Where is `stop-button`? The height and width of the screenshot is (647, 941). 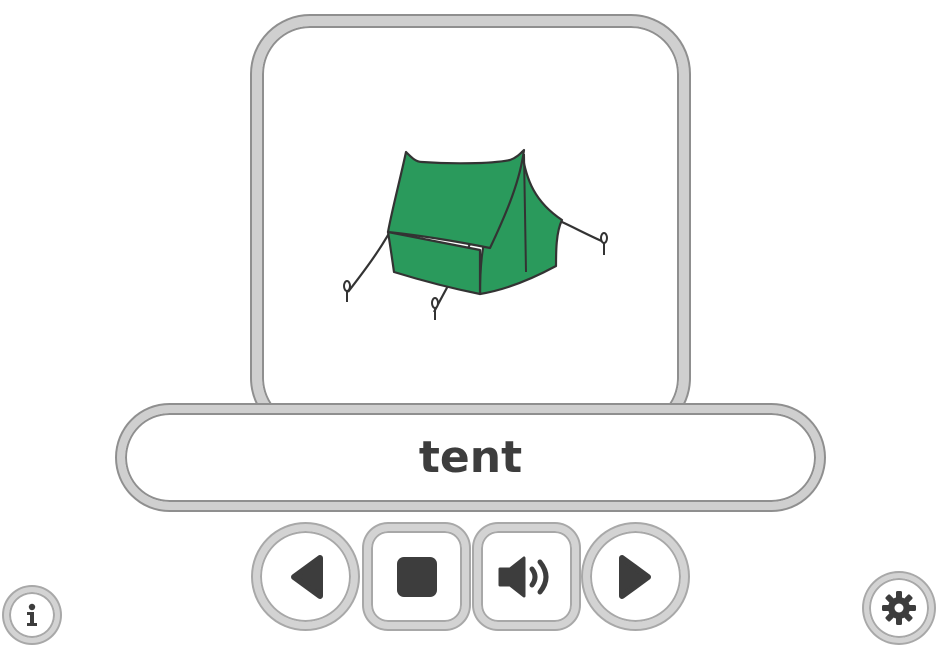
stop-button is located at coordinates (416, 576).